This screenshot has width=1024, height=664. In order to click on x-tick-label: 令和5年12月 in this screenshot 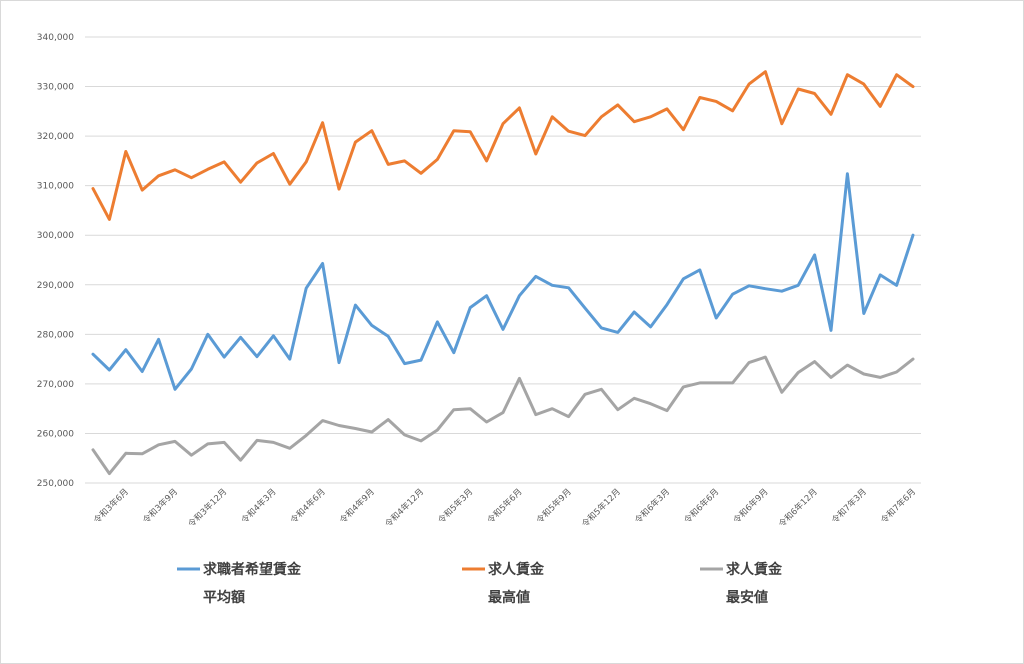, I will do `click(601, 507)`.